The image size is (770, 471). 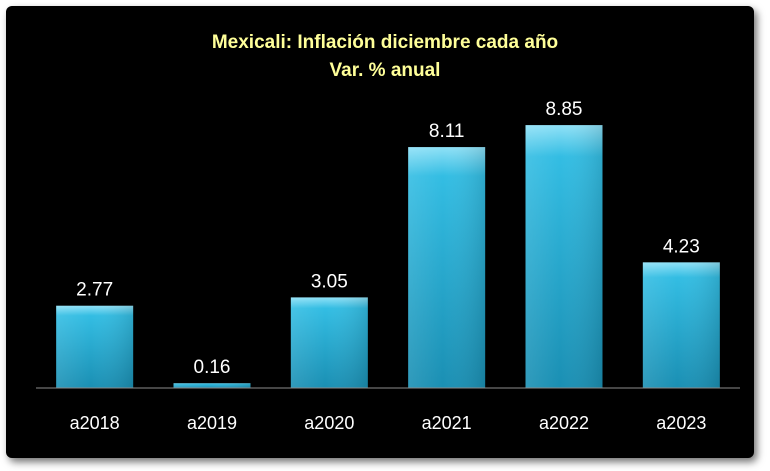 I want to click on value-label-a2018: 2.77, so click(x=94, y=290).